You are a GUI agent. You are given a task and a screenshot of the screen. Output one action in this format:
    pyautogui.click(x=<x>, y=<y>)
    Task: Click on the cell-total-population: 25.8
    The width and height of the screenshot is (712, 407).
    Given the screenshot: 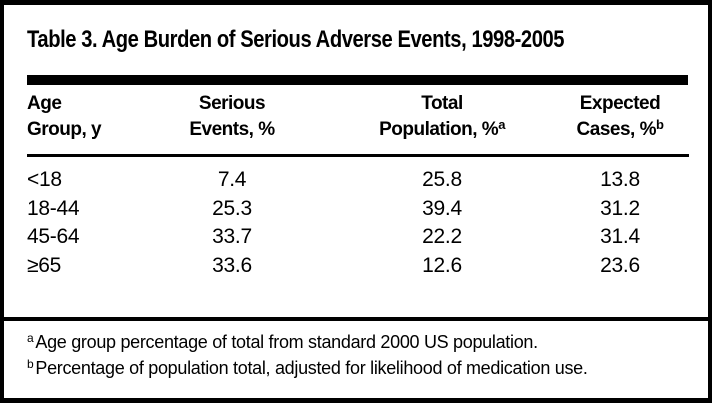 What is the action you would take?
    pyautogui.click(x=442, y=179)
    